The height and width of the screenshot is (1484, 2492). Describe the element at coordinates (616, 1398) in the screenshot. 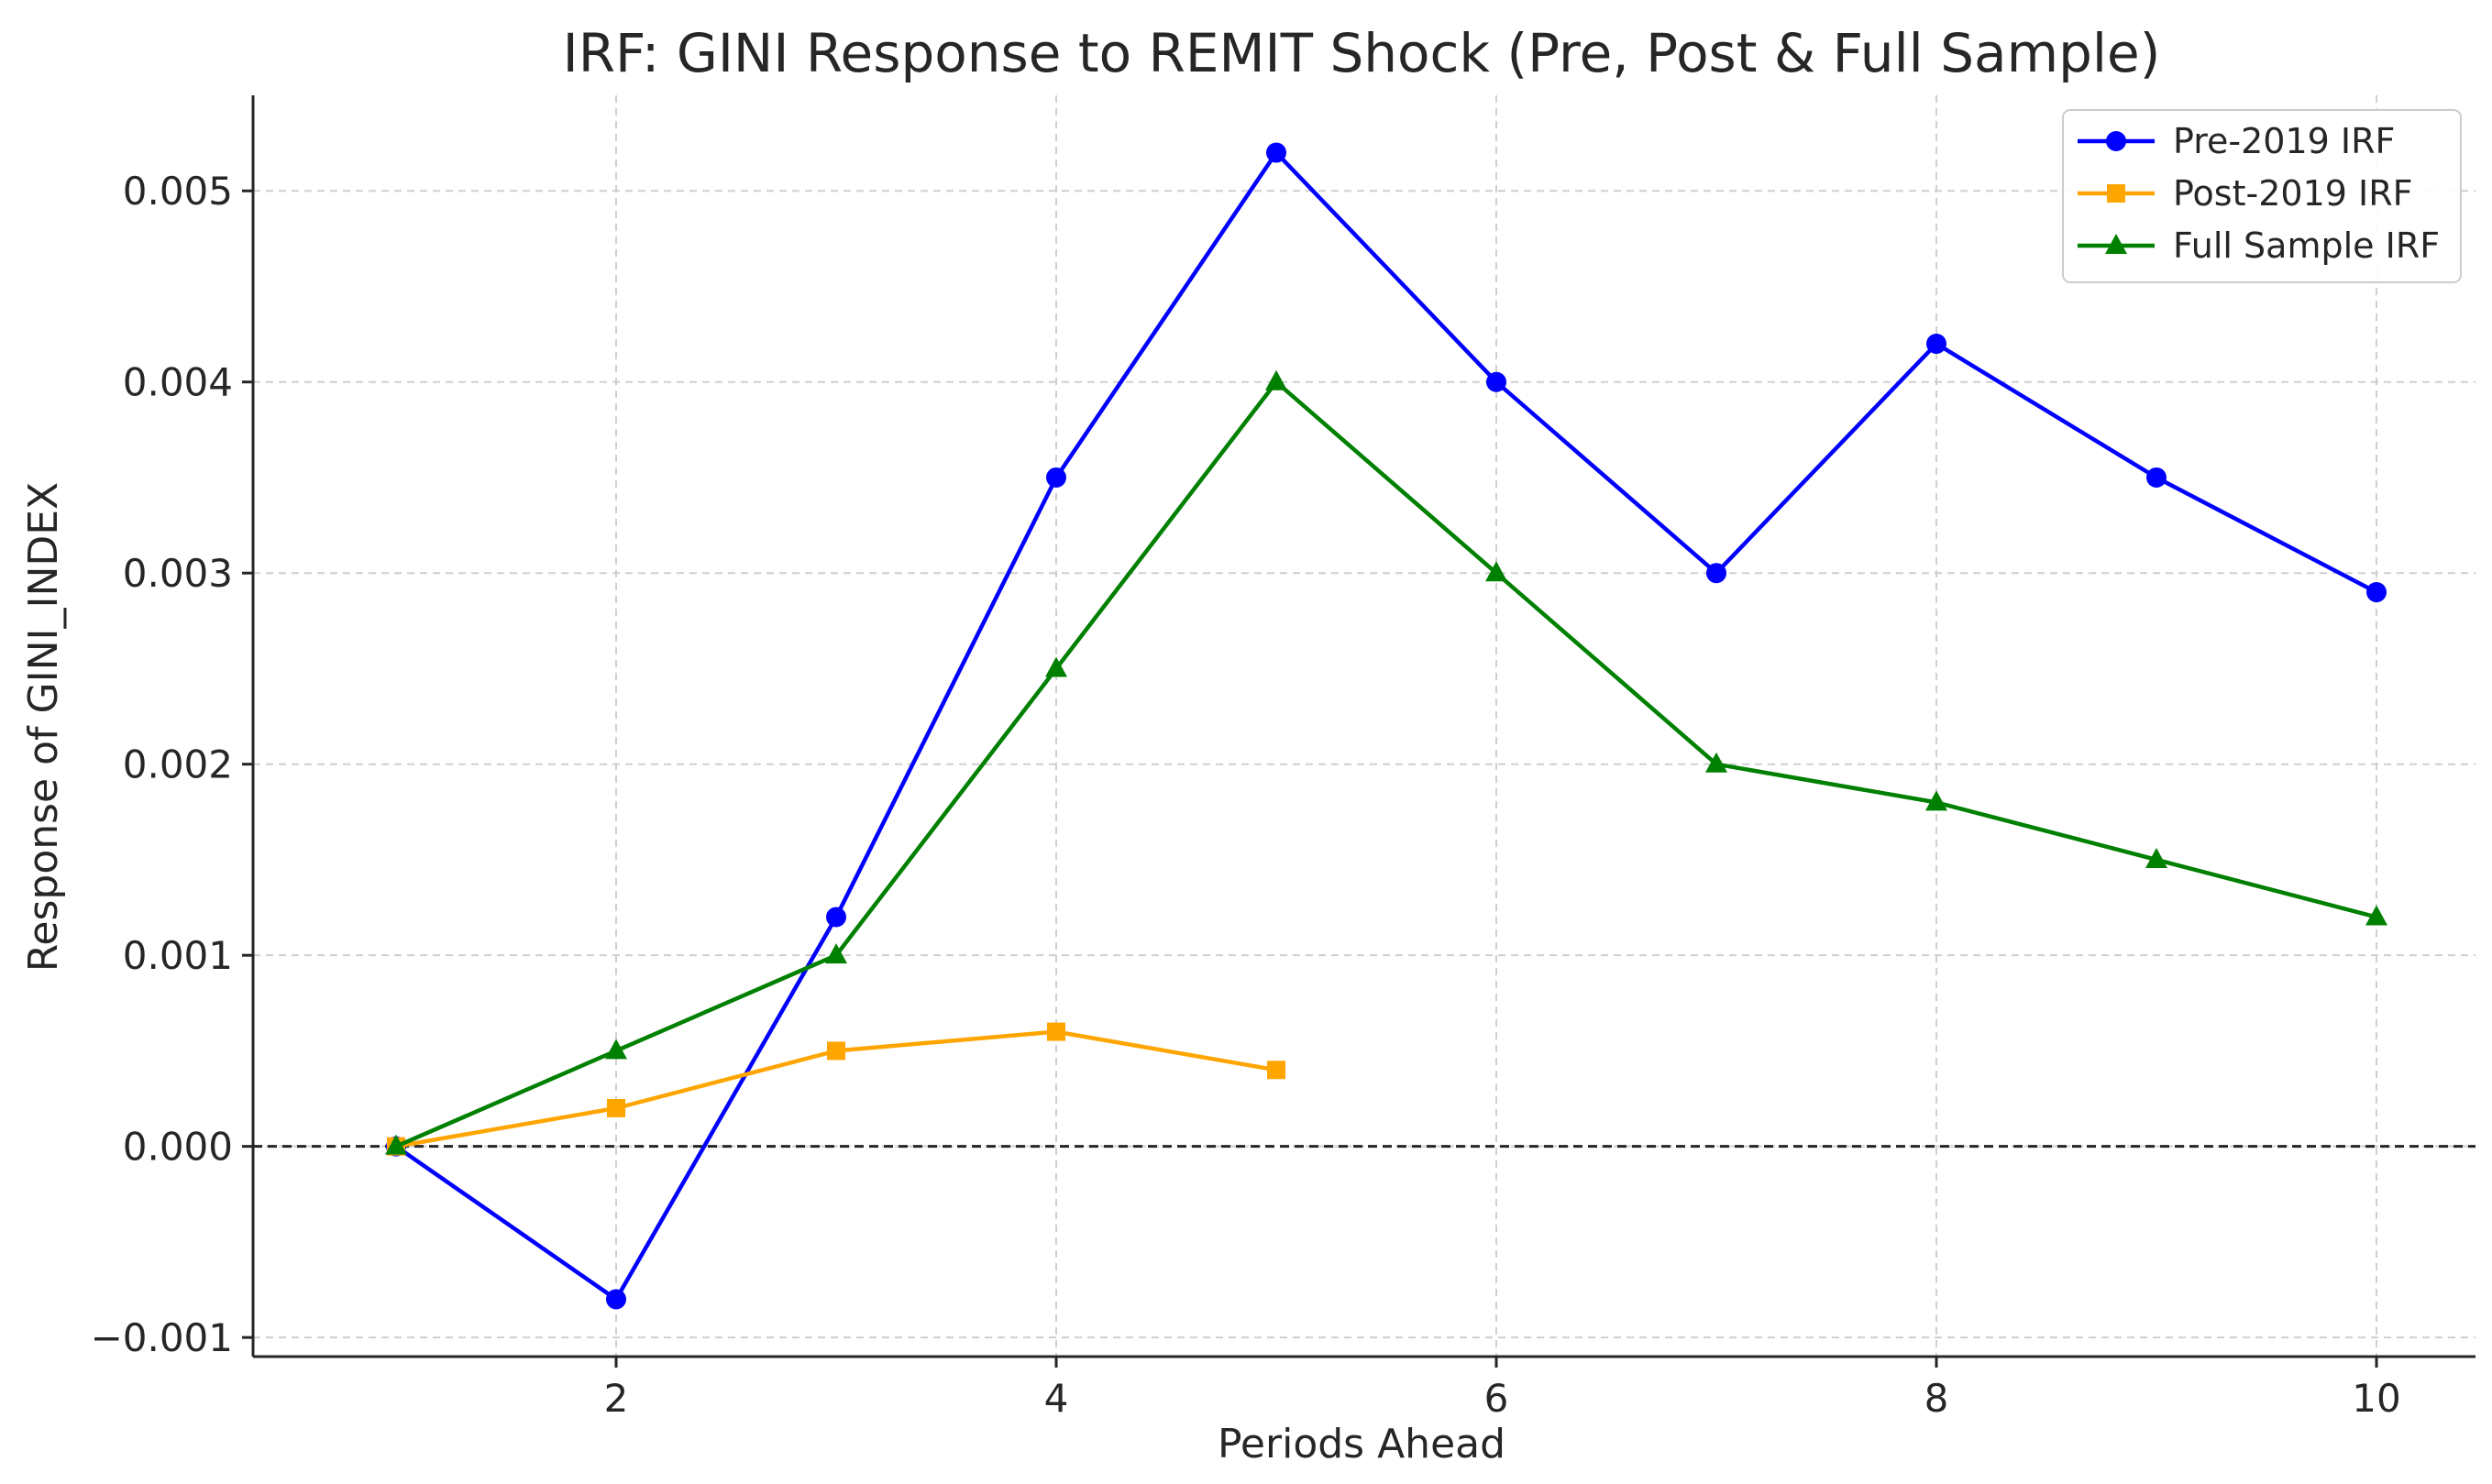

I see `x-tick-label: 2` at that location.